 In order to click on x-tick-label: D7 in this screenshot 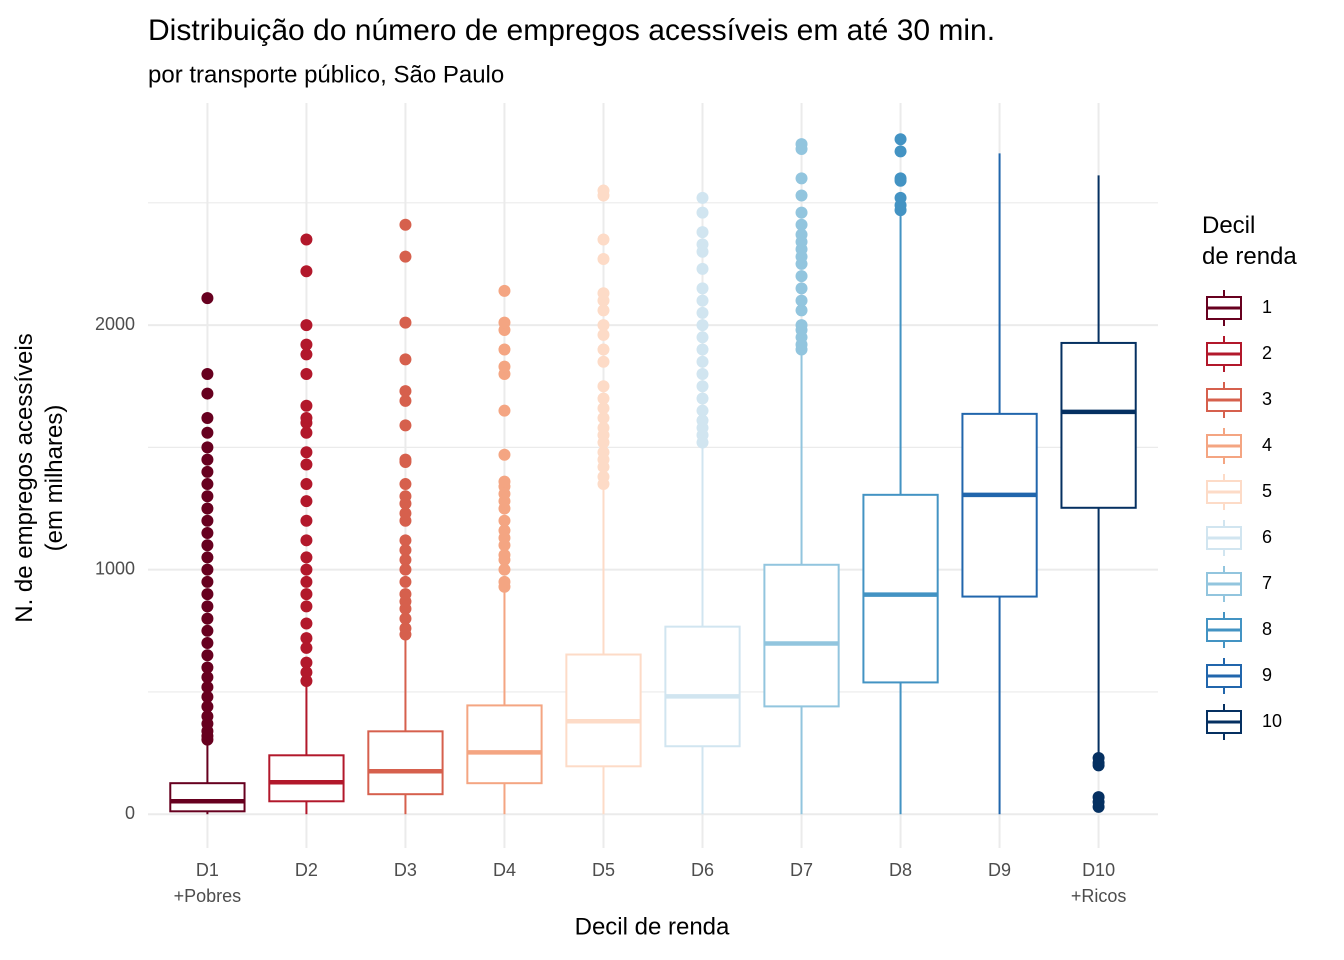, I will do `click(802, 870)`.